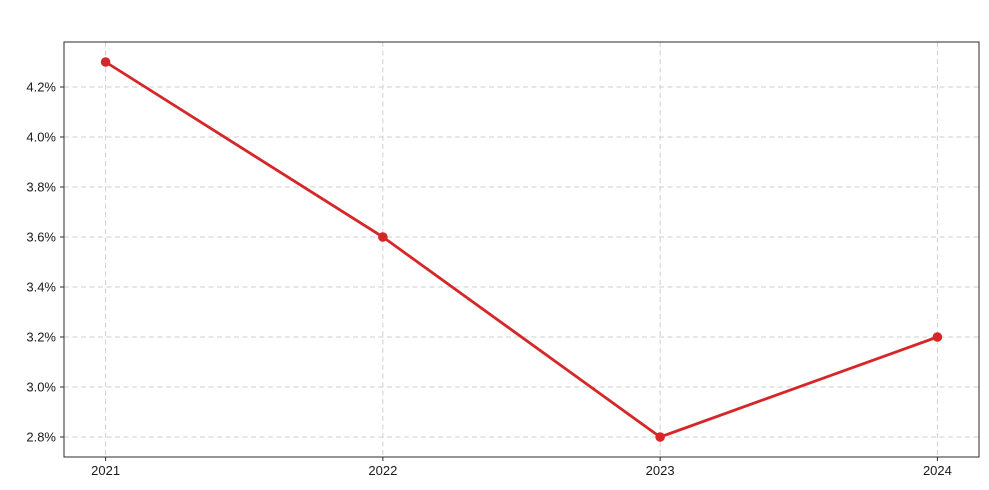  Describe the element at coordinates (382, 470) in the screenshot. I see `x-tick-label: 2022` at that location.